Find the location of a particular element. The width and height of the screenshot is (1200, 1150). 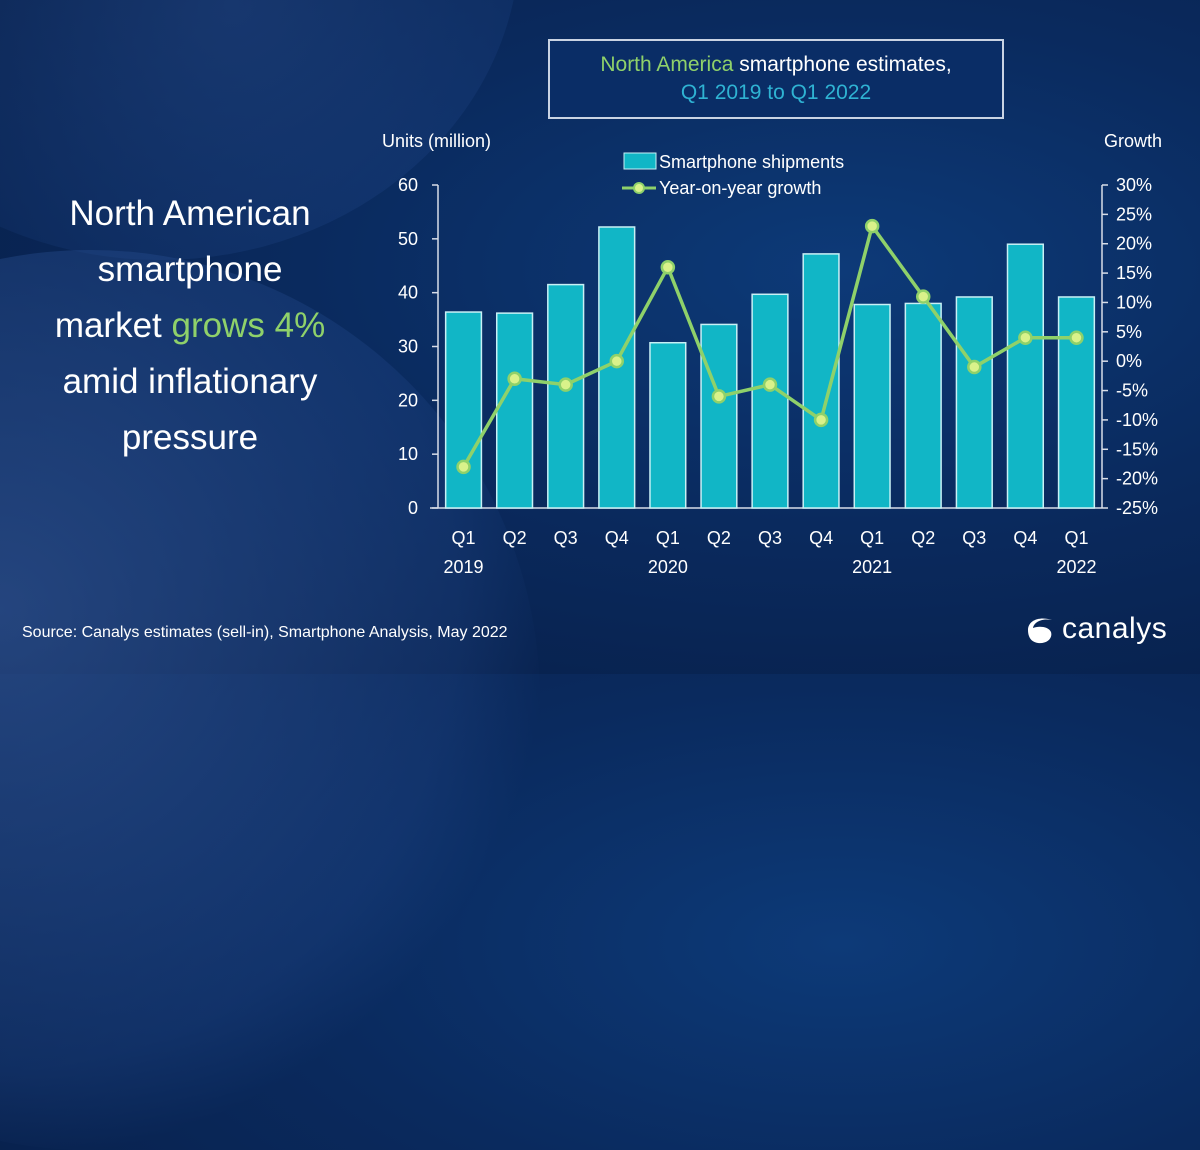

right-axis-tick-label: 15% is located at coordinates (1134, 273).